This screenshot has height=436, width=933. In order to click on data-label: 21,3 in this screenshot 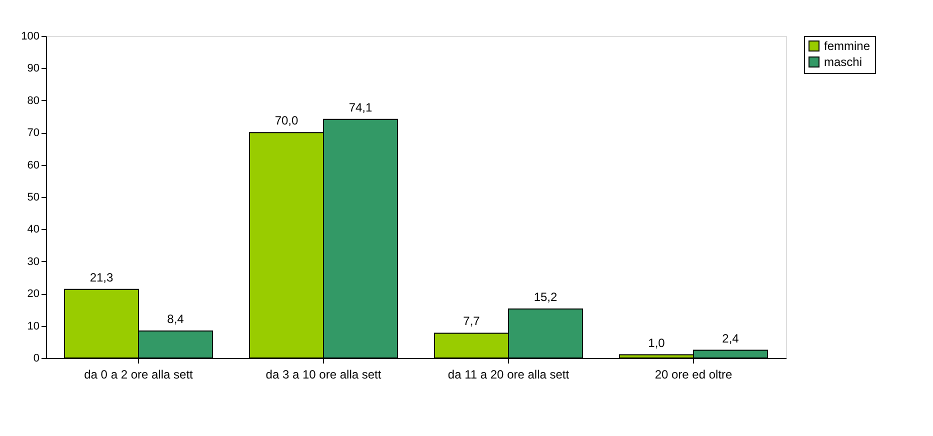, I will do `click(102, 277)`.